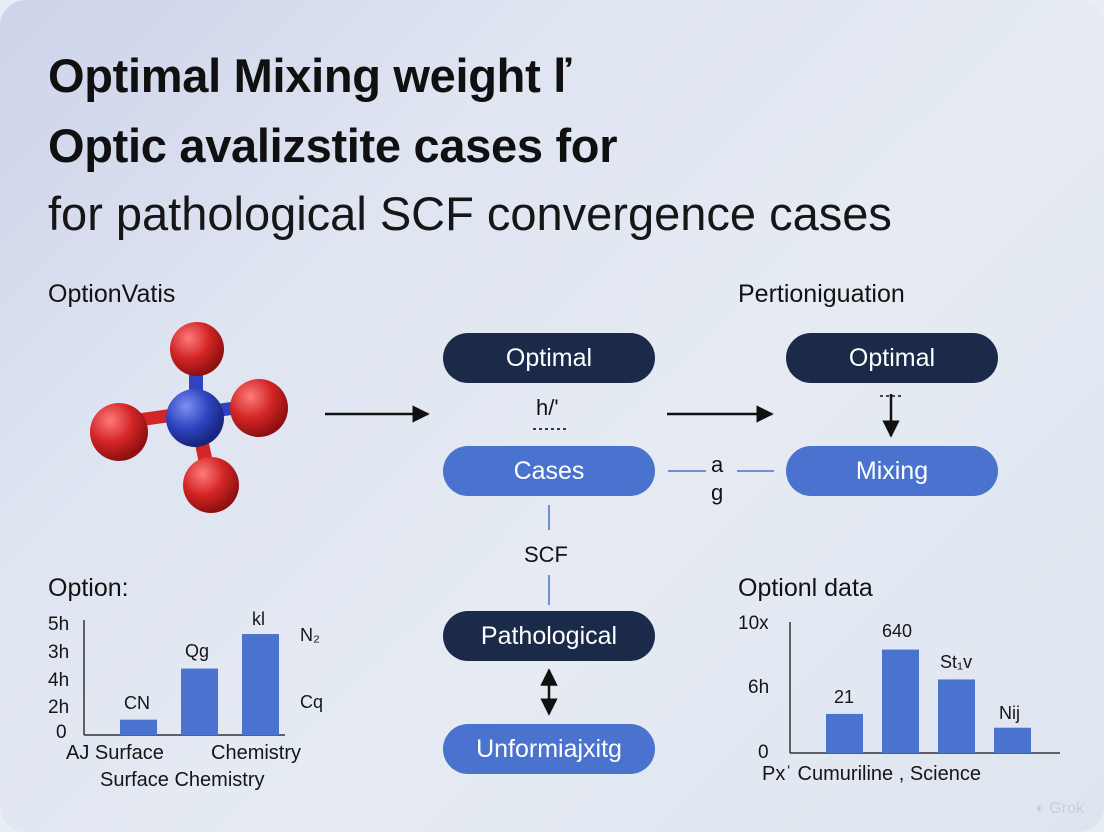  What do you see at coordinates (59, 707) in the screenshot?
I see `left-y-tick-3: 2h` at bounding box center [59, 707].